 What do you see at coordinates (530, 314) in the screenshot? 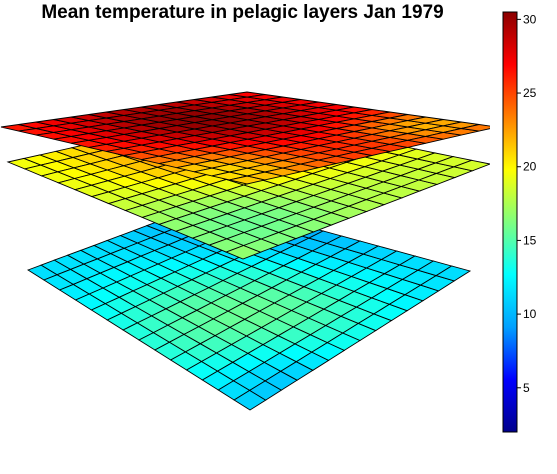
I see `colorbar-tick-label: 10` at bounding box center [530, 314].